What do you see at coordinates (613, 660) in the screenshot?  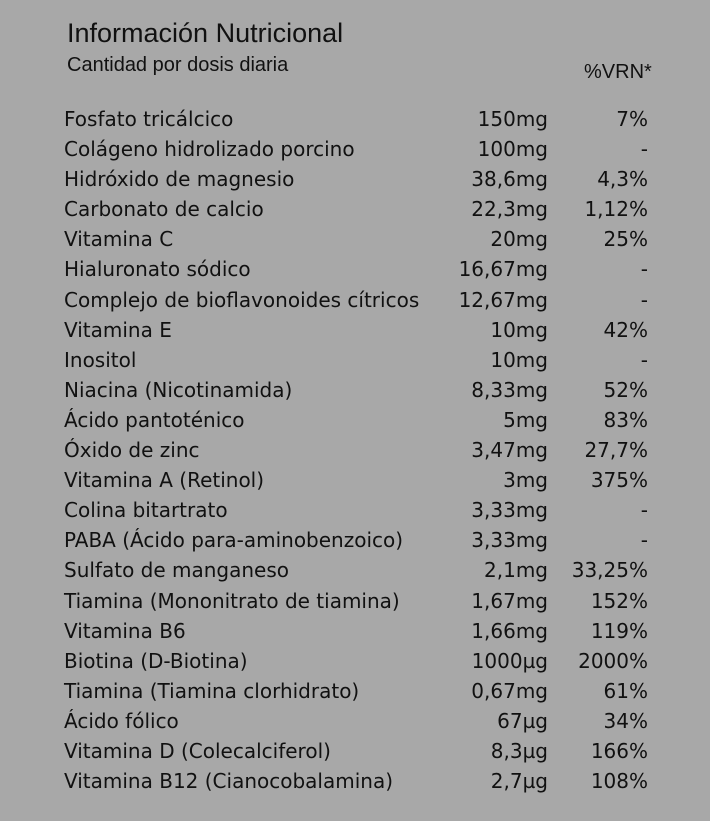 I see `nutrient-vrn: 2000%` at bounding box center [613, 660].